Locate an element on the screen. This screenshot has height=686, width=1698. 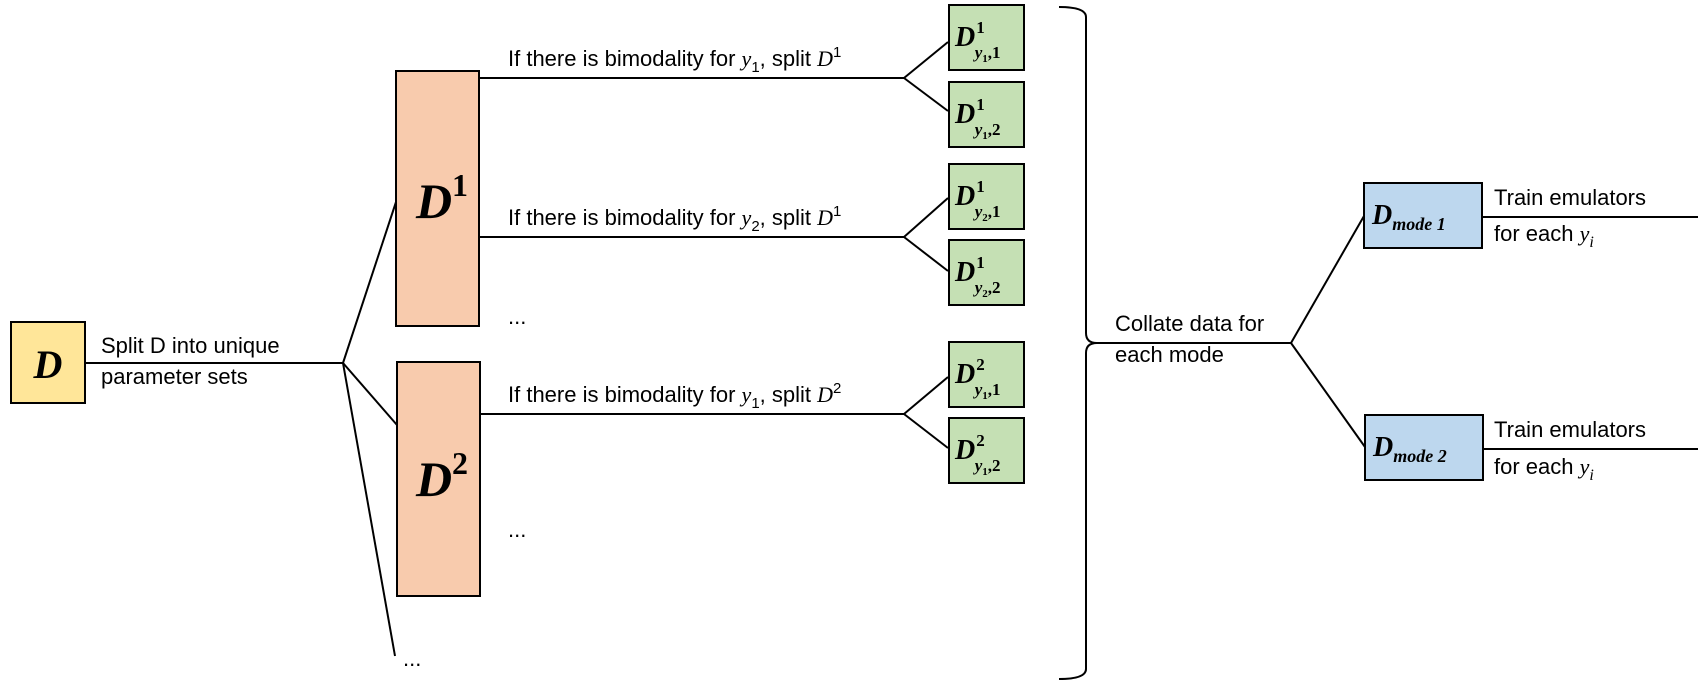
leaf-label: D1 y1,2 is located at coordinates (977, 118).